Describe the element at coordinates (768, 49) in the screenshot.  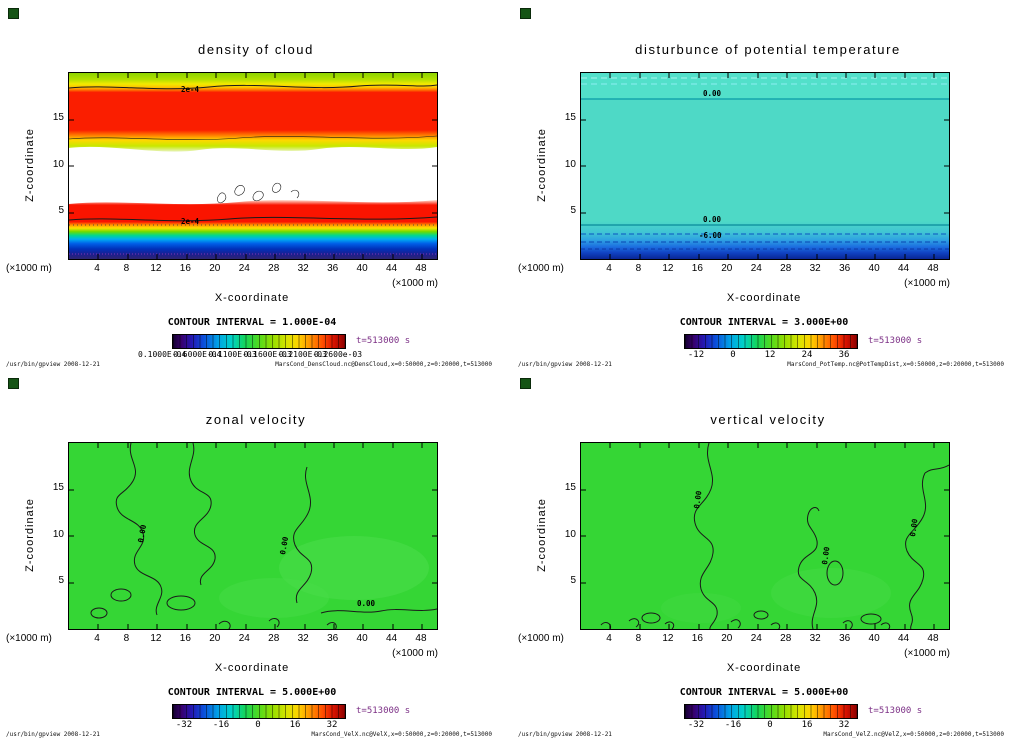
I see `panel-title: disturbunce of potential temperature` at that location.